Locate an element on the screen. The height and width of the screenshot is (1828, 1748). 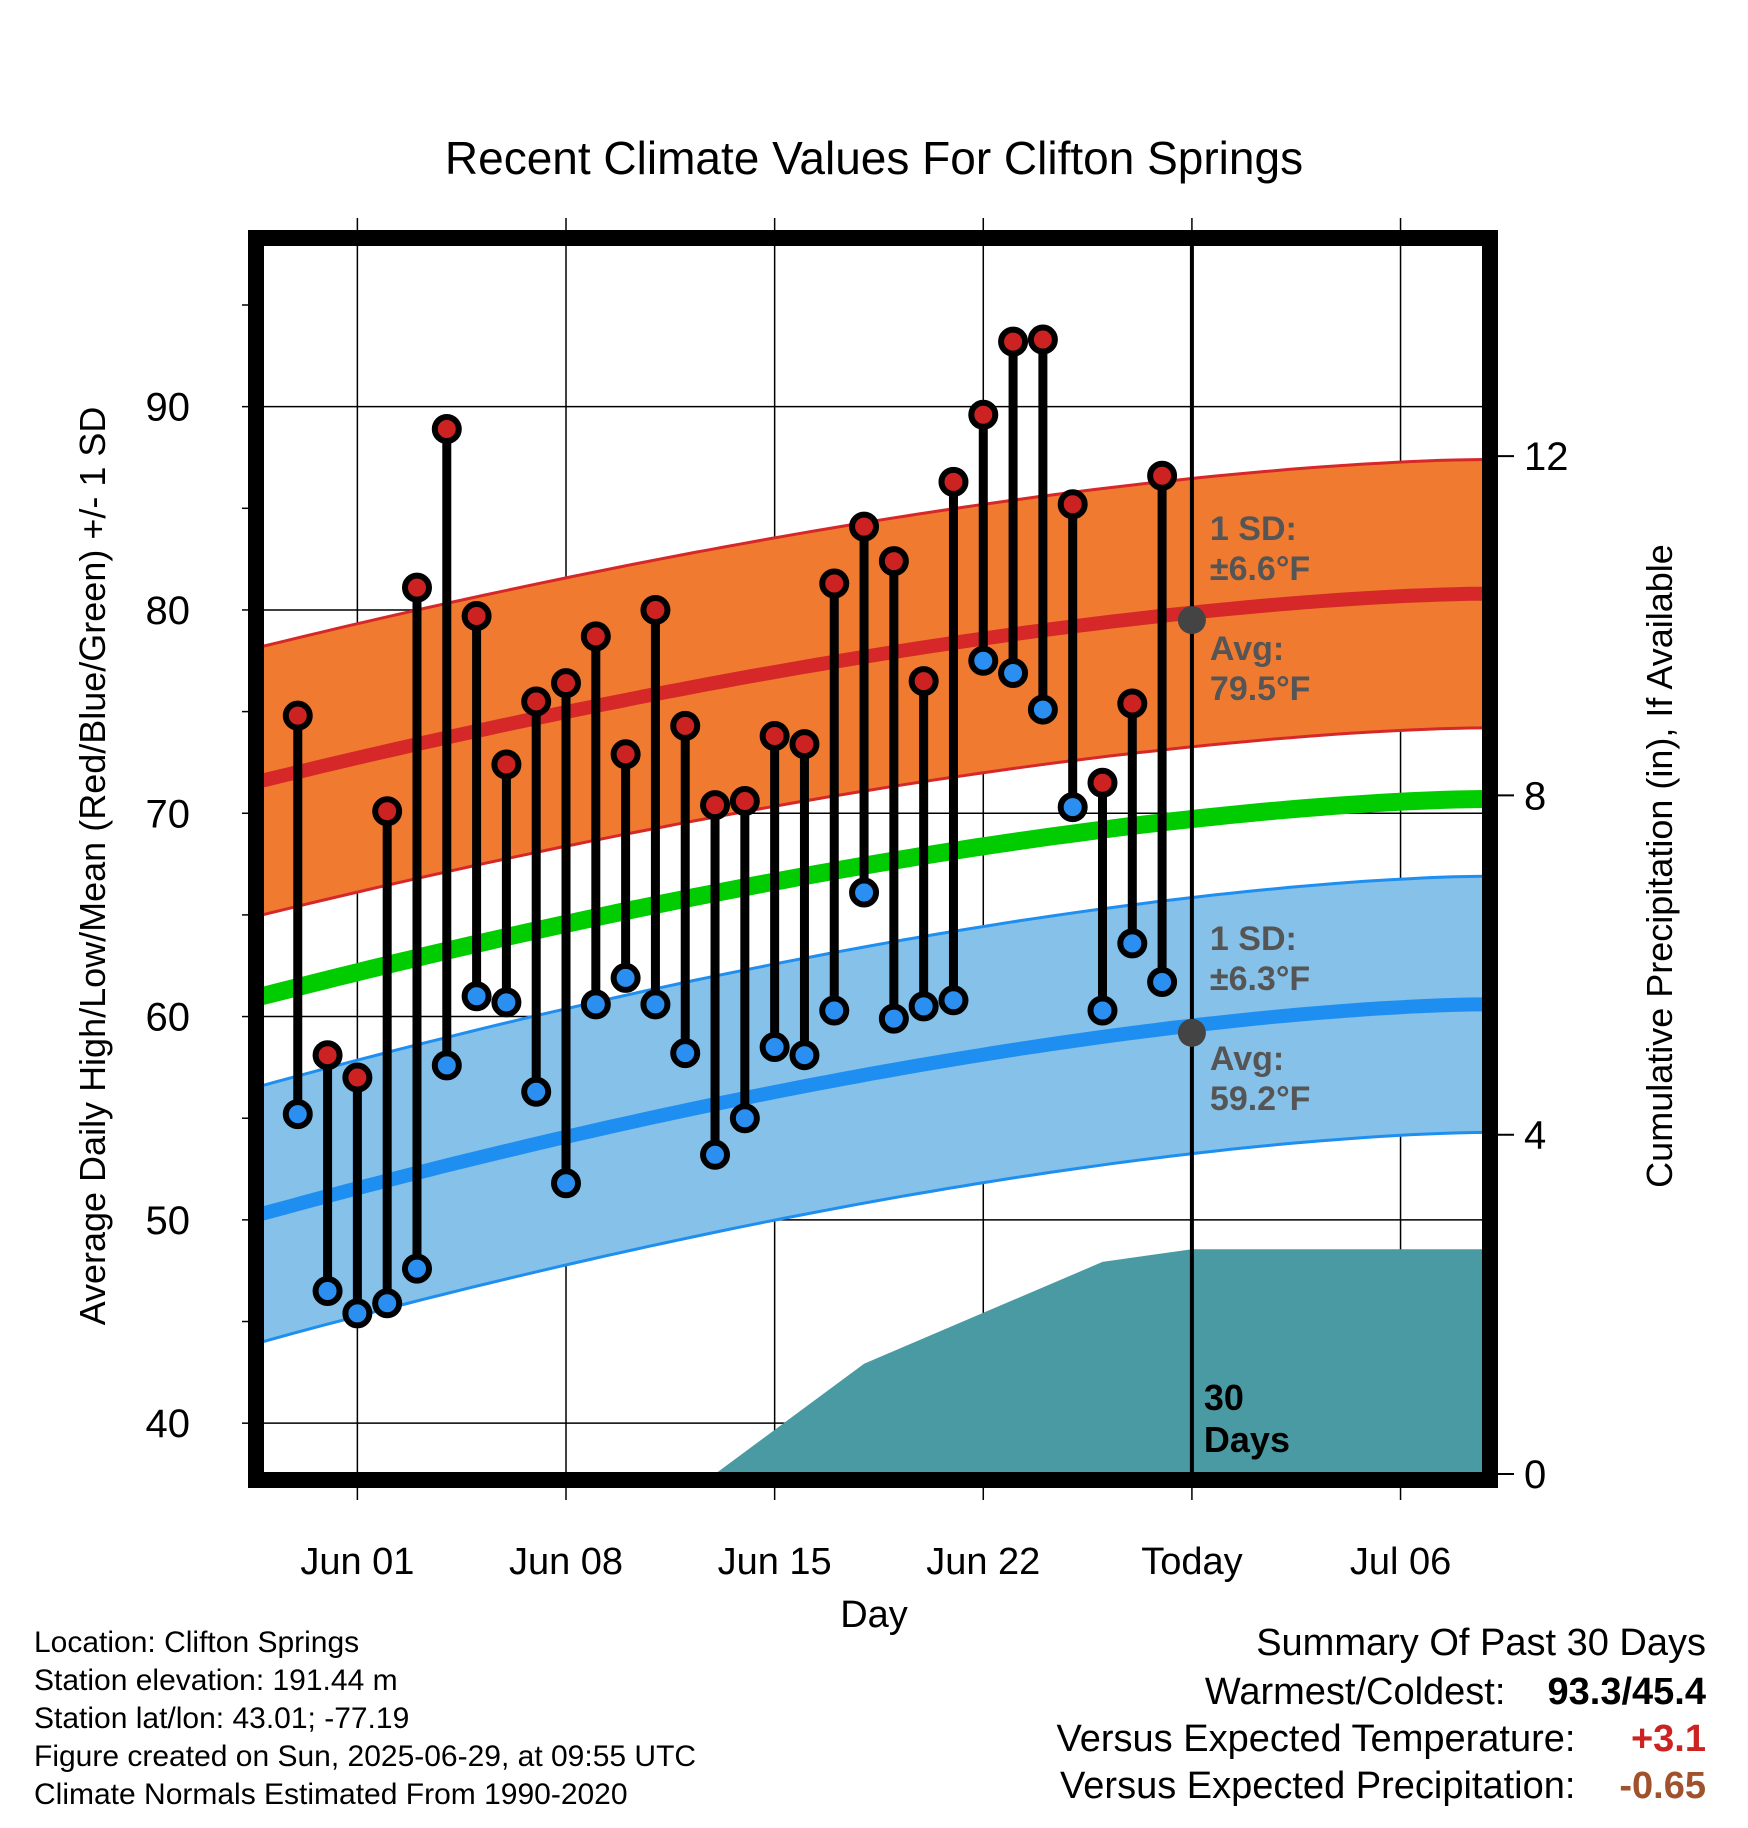
temp-label: Versus Expected Temperature: is located at coordinates (1316, 1739).